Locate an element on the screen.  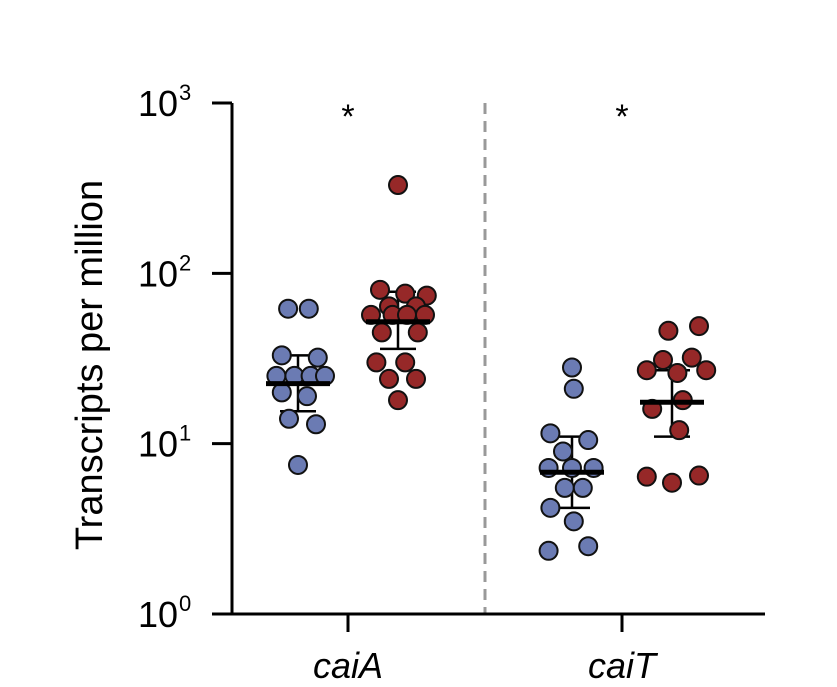
y-ticks: 10⁰ 10¹ 10² 10³ is located at coordinates (185, 357).